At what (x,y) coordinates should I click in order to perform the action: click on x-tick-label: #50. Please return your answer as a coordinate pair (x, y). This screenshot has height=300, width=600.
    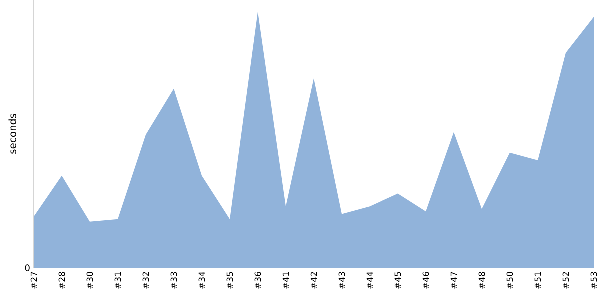
    Looking at the image, I should click on (510, 280).